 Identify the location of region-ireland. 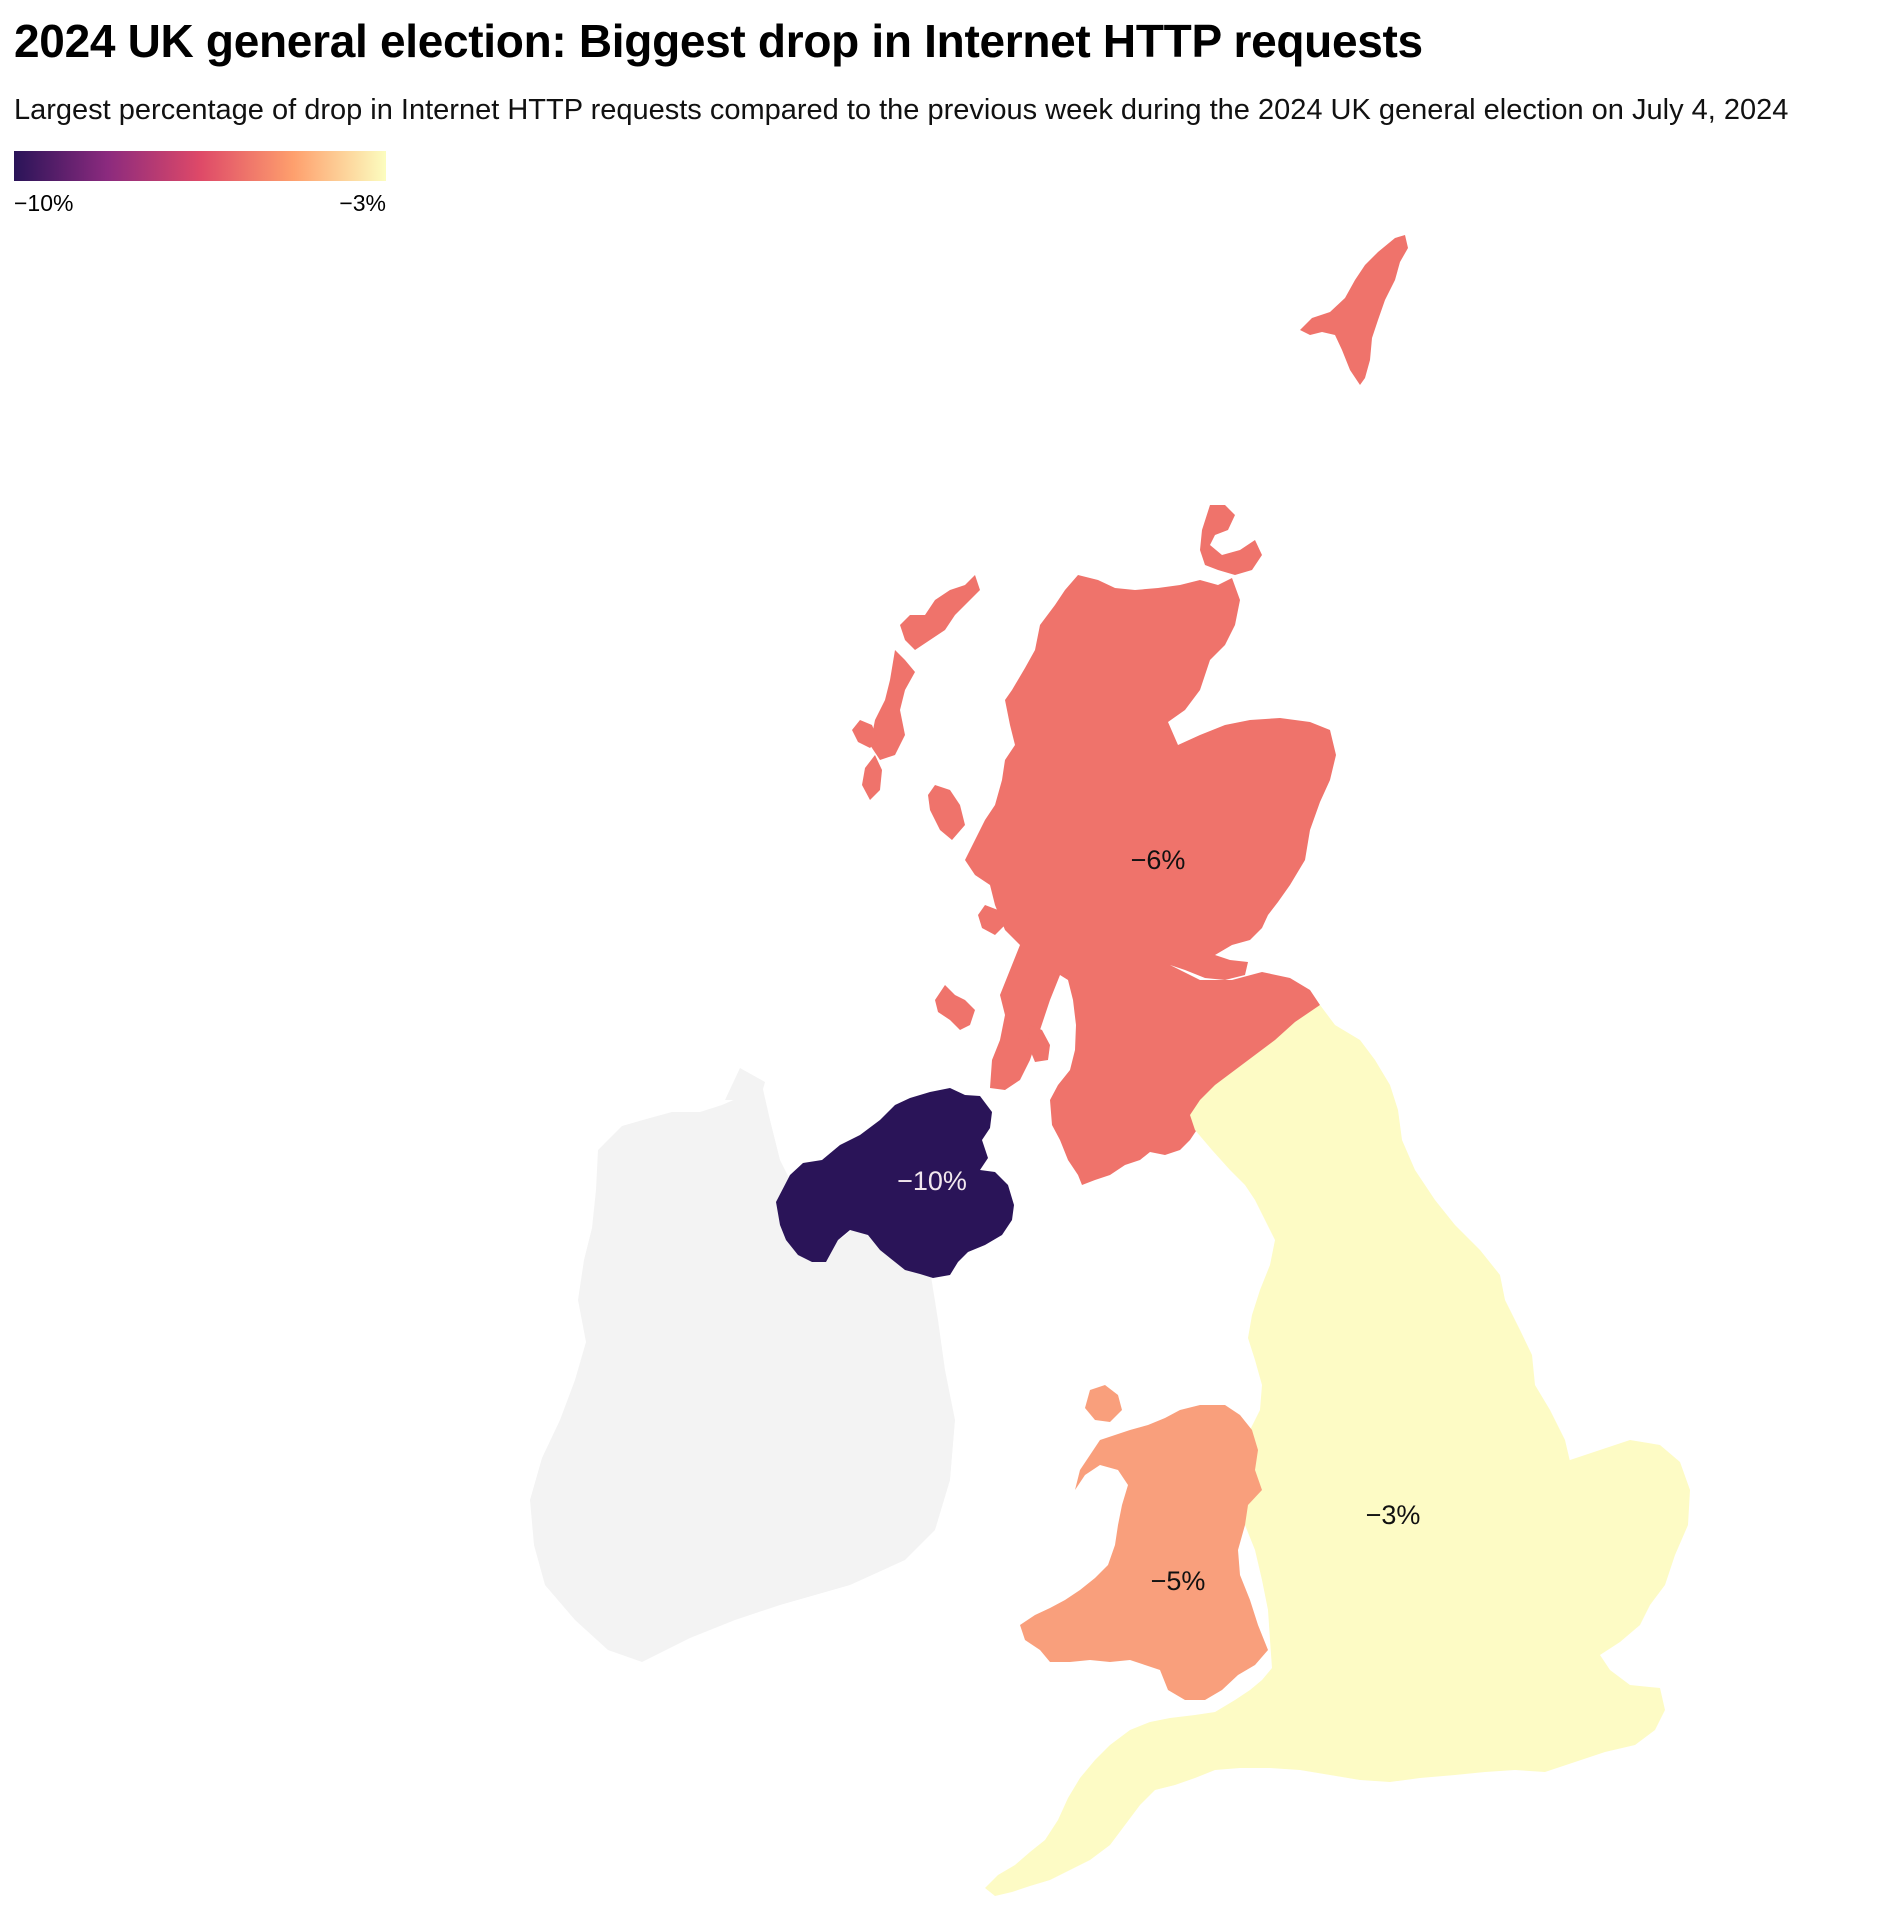
(742, 1365).